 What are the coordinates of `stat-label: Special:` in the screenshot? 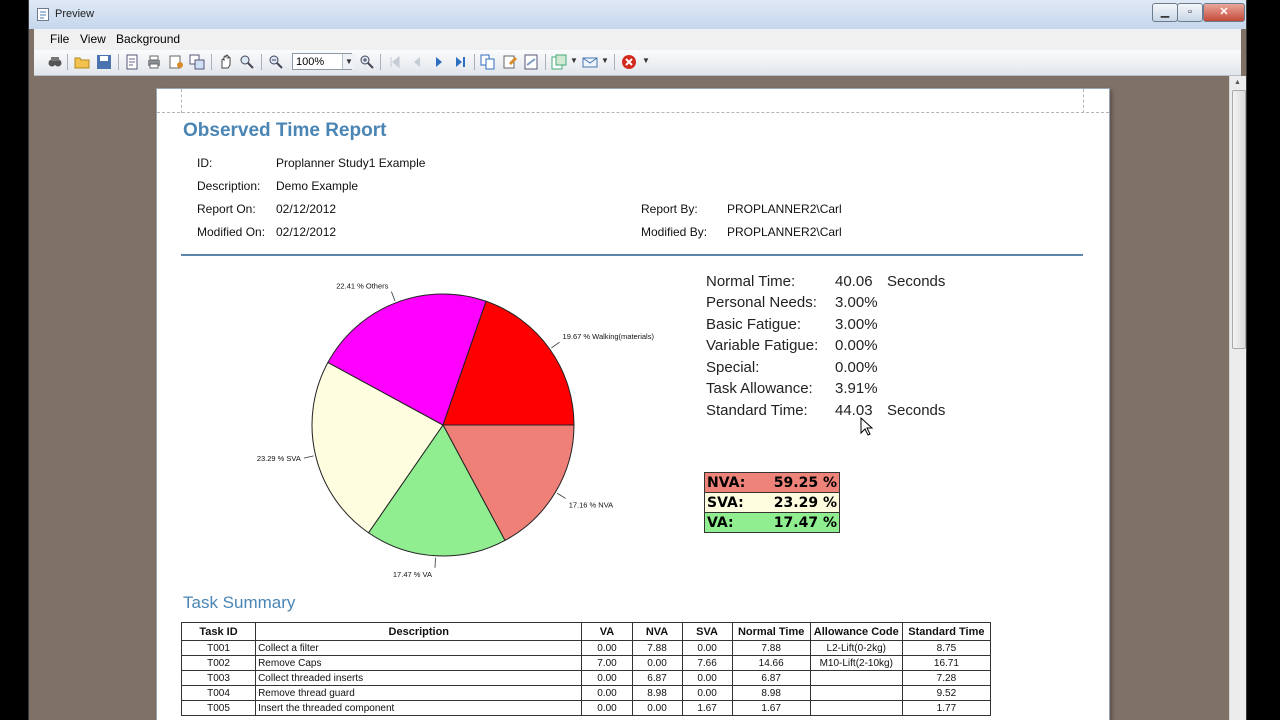 It's located at (733, 367).